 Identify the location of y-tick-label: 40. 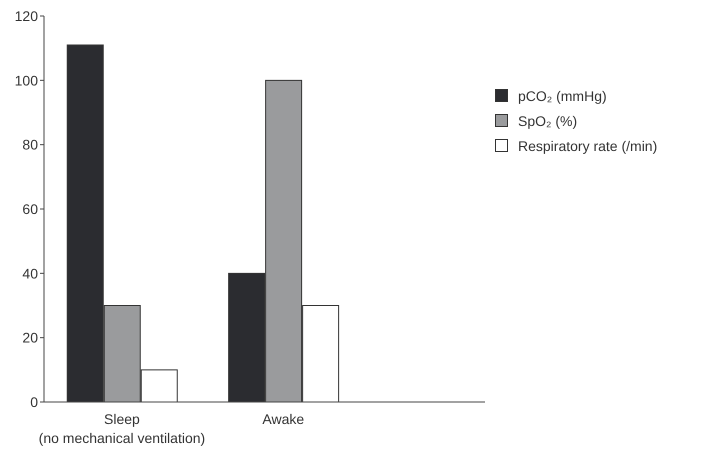
(30, 273).